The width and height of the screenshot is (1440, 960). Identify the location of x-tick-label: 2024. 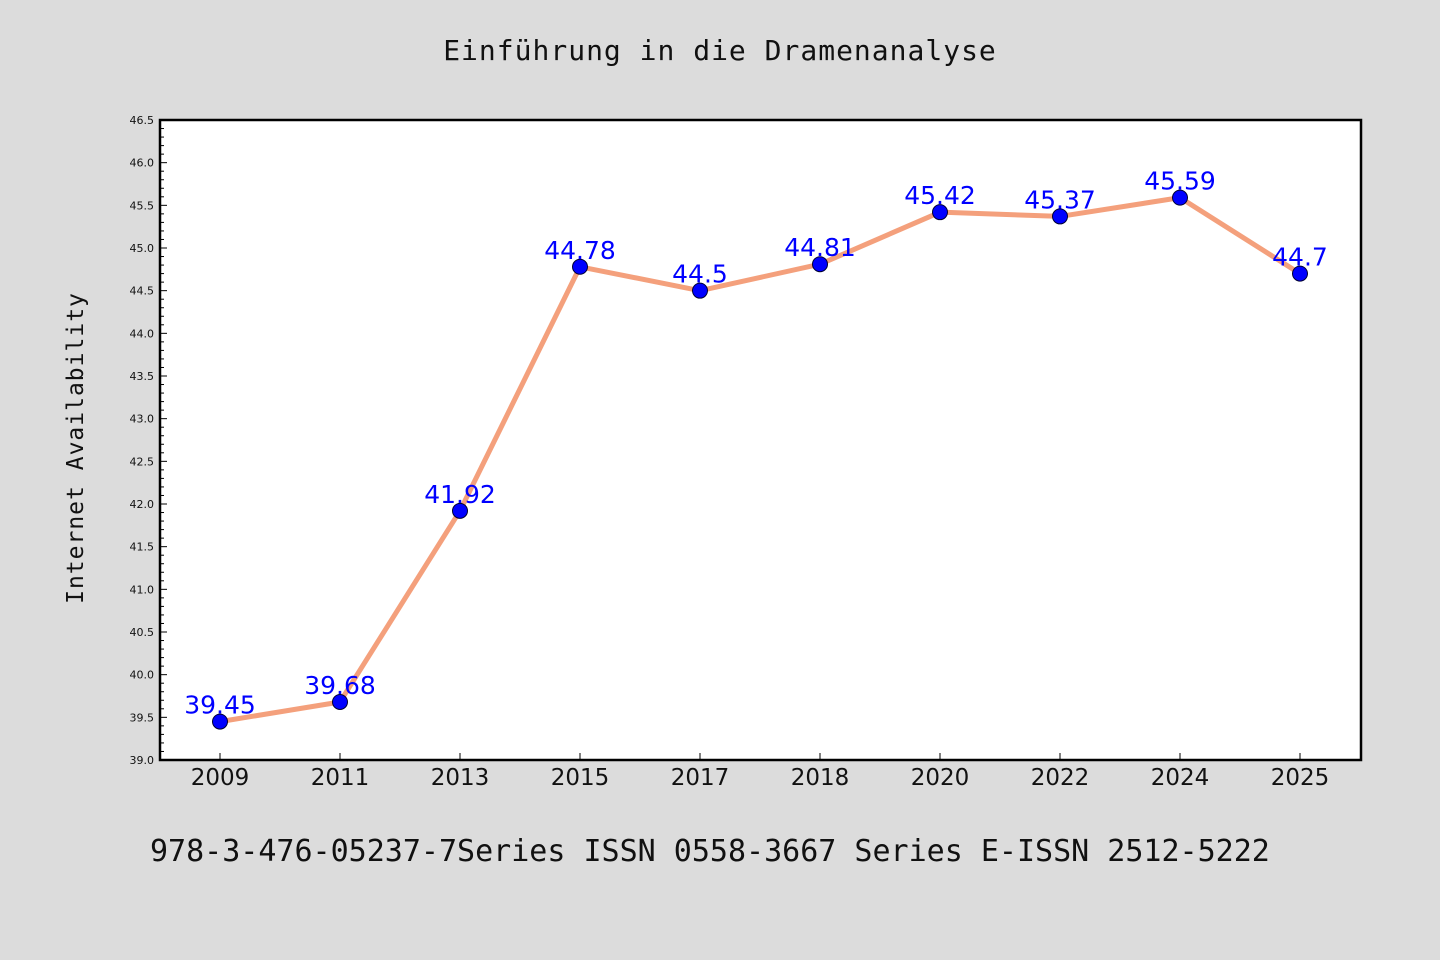
(1180, 778).